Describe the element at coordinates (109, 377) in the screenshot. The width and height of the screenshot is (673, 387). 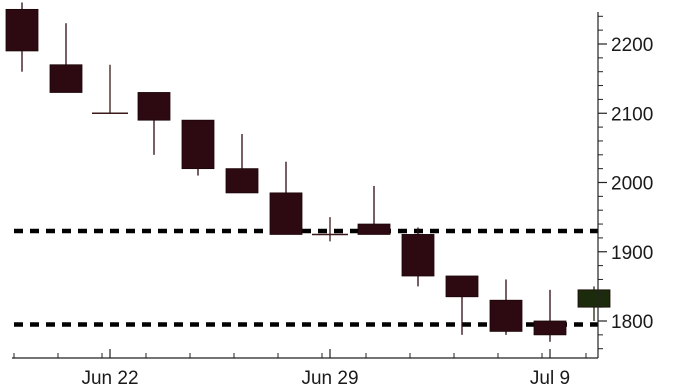
I see `x-tick-label: Jun 22` at that location.